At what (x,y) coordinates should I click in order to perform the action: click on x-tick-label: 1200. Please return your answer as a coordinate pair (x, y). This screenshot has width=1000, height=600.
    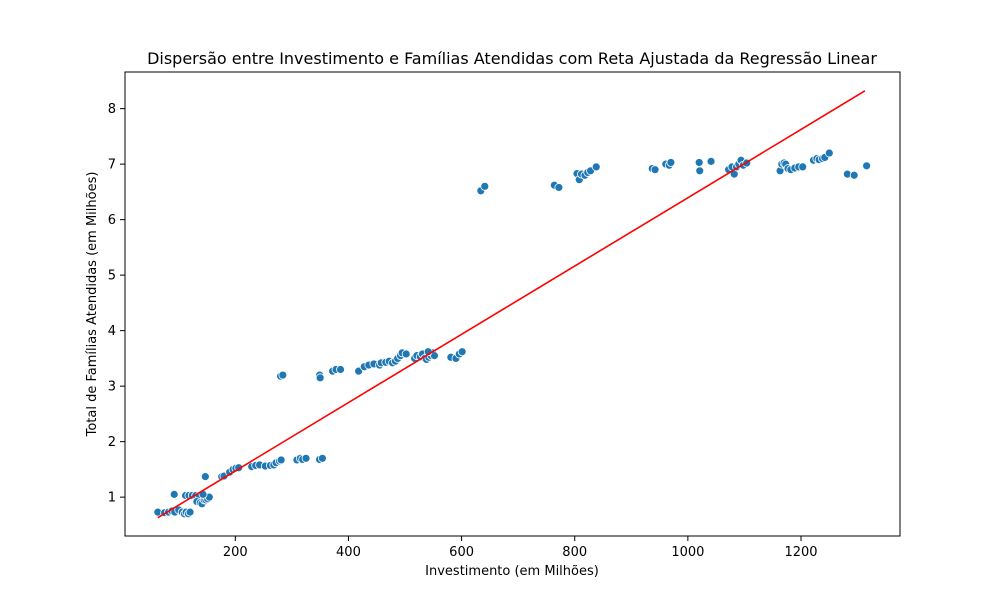
    Looking at the image, I should click on (800, 552).